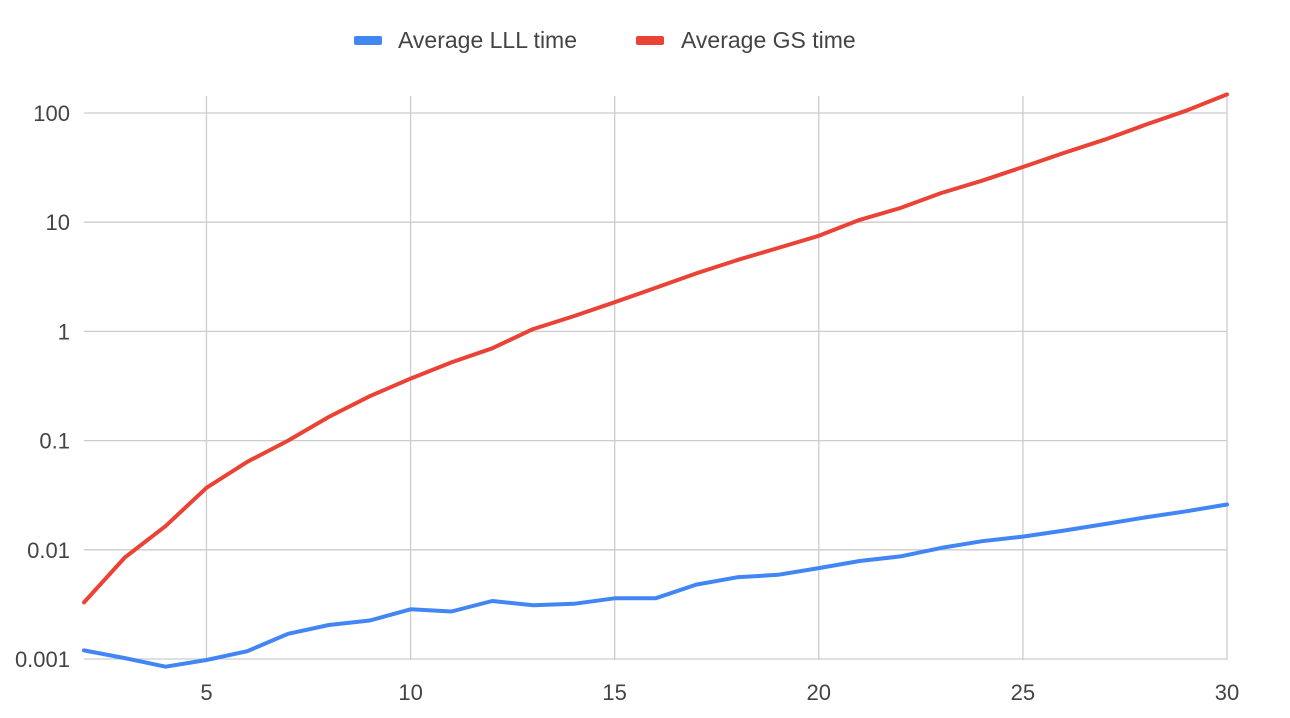 The width and height of the screenshot is (1290, 718). What do you see at coordinates (410, 692) in the screenshot?
I see `x-tick-label: 10` at bounding box center [410, 692].